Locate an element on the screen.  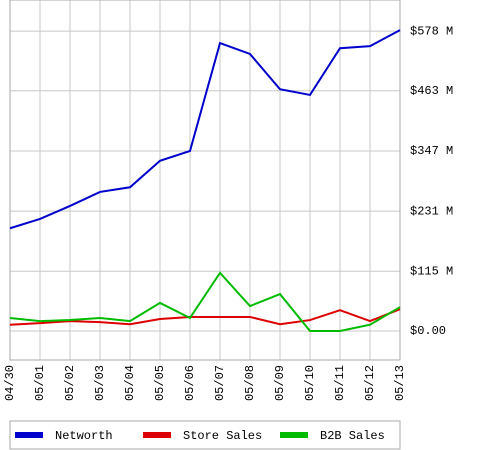
x-tick-label: 05/07 is located at coordinates (220, 383).